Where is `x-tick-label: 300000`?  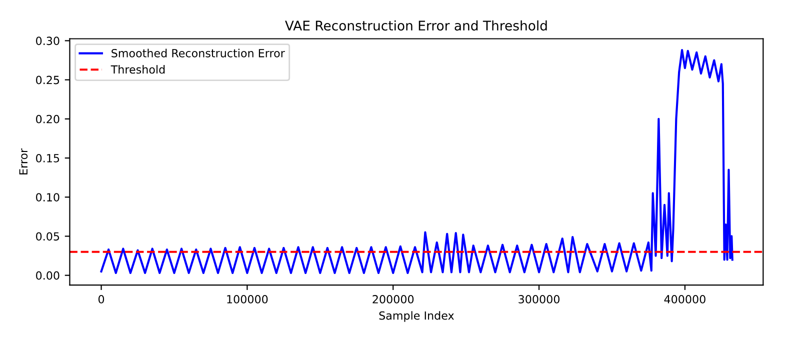
x-tick-label: 300000 is located at coordinates (539, 299).